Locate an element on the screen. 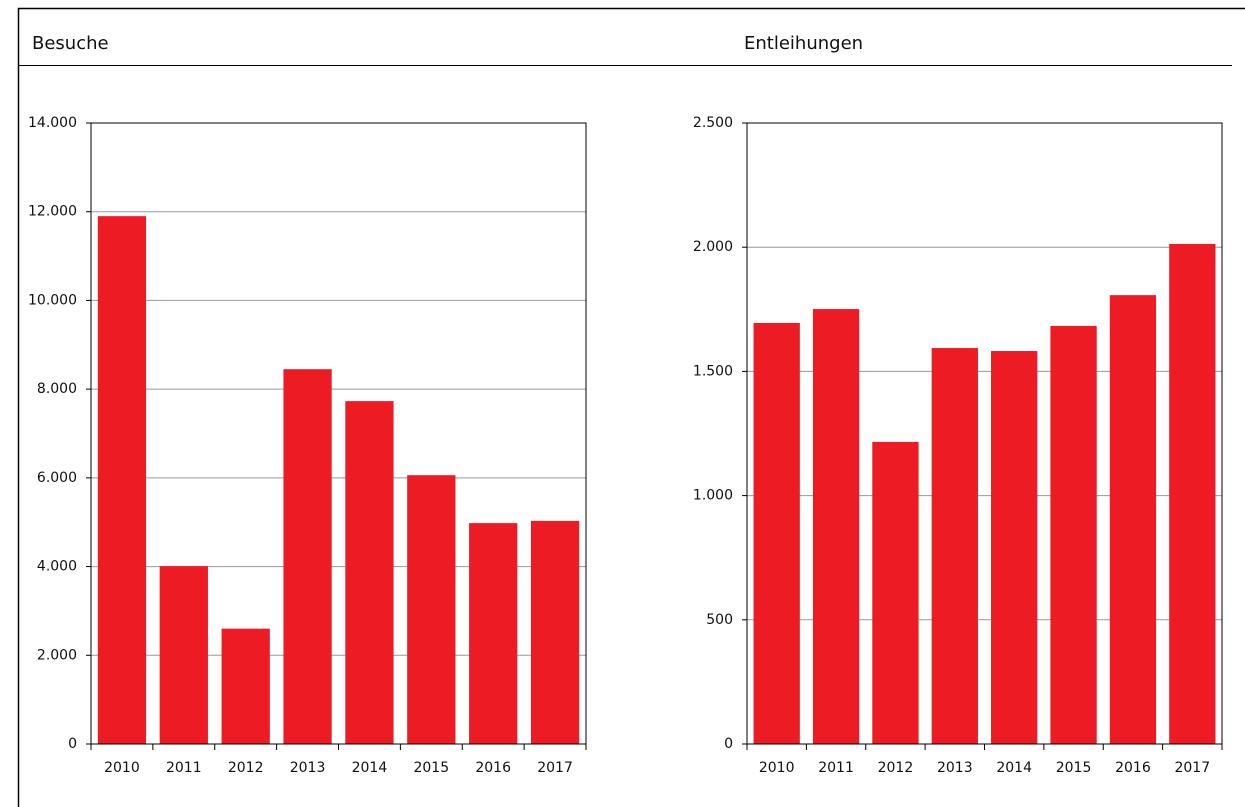  y-tick-label: 8.000 is located at coordinates (57, 389).